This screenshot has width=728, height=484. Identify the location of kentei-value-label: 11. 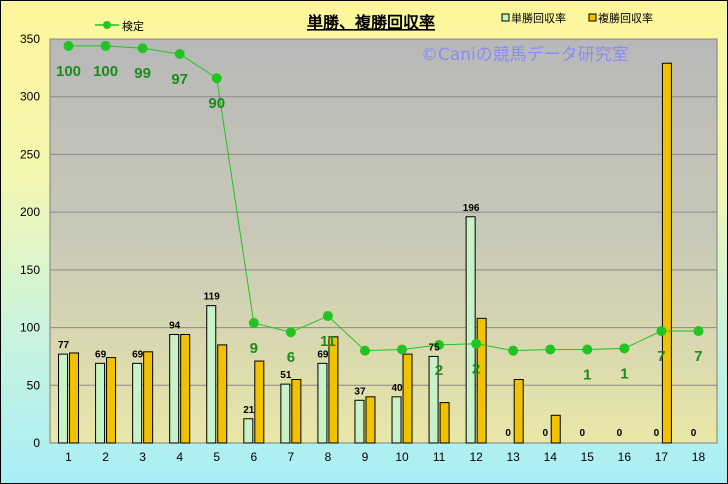
(328, 341).